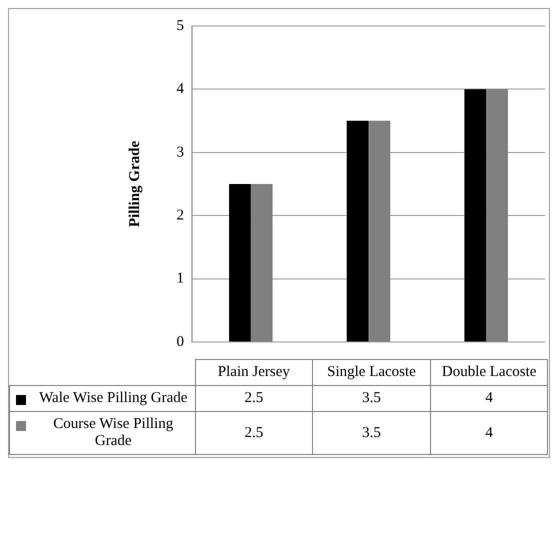 This screenshot has height=553, width=556. I want to click on y-axis-title: Pilling Grade, so click(134, 184).